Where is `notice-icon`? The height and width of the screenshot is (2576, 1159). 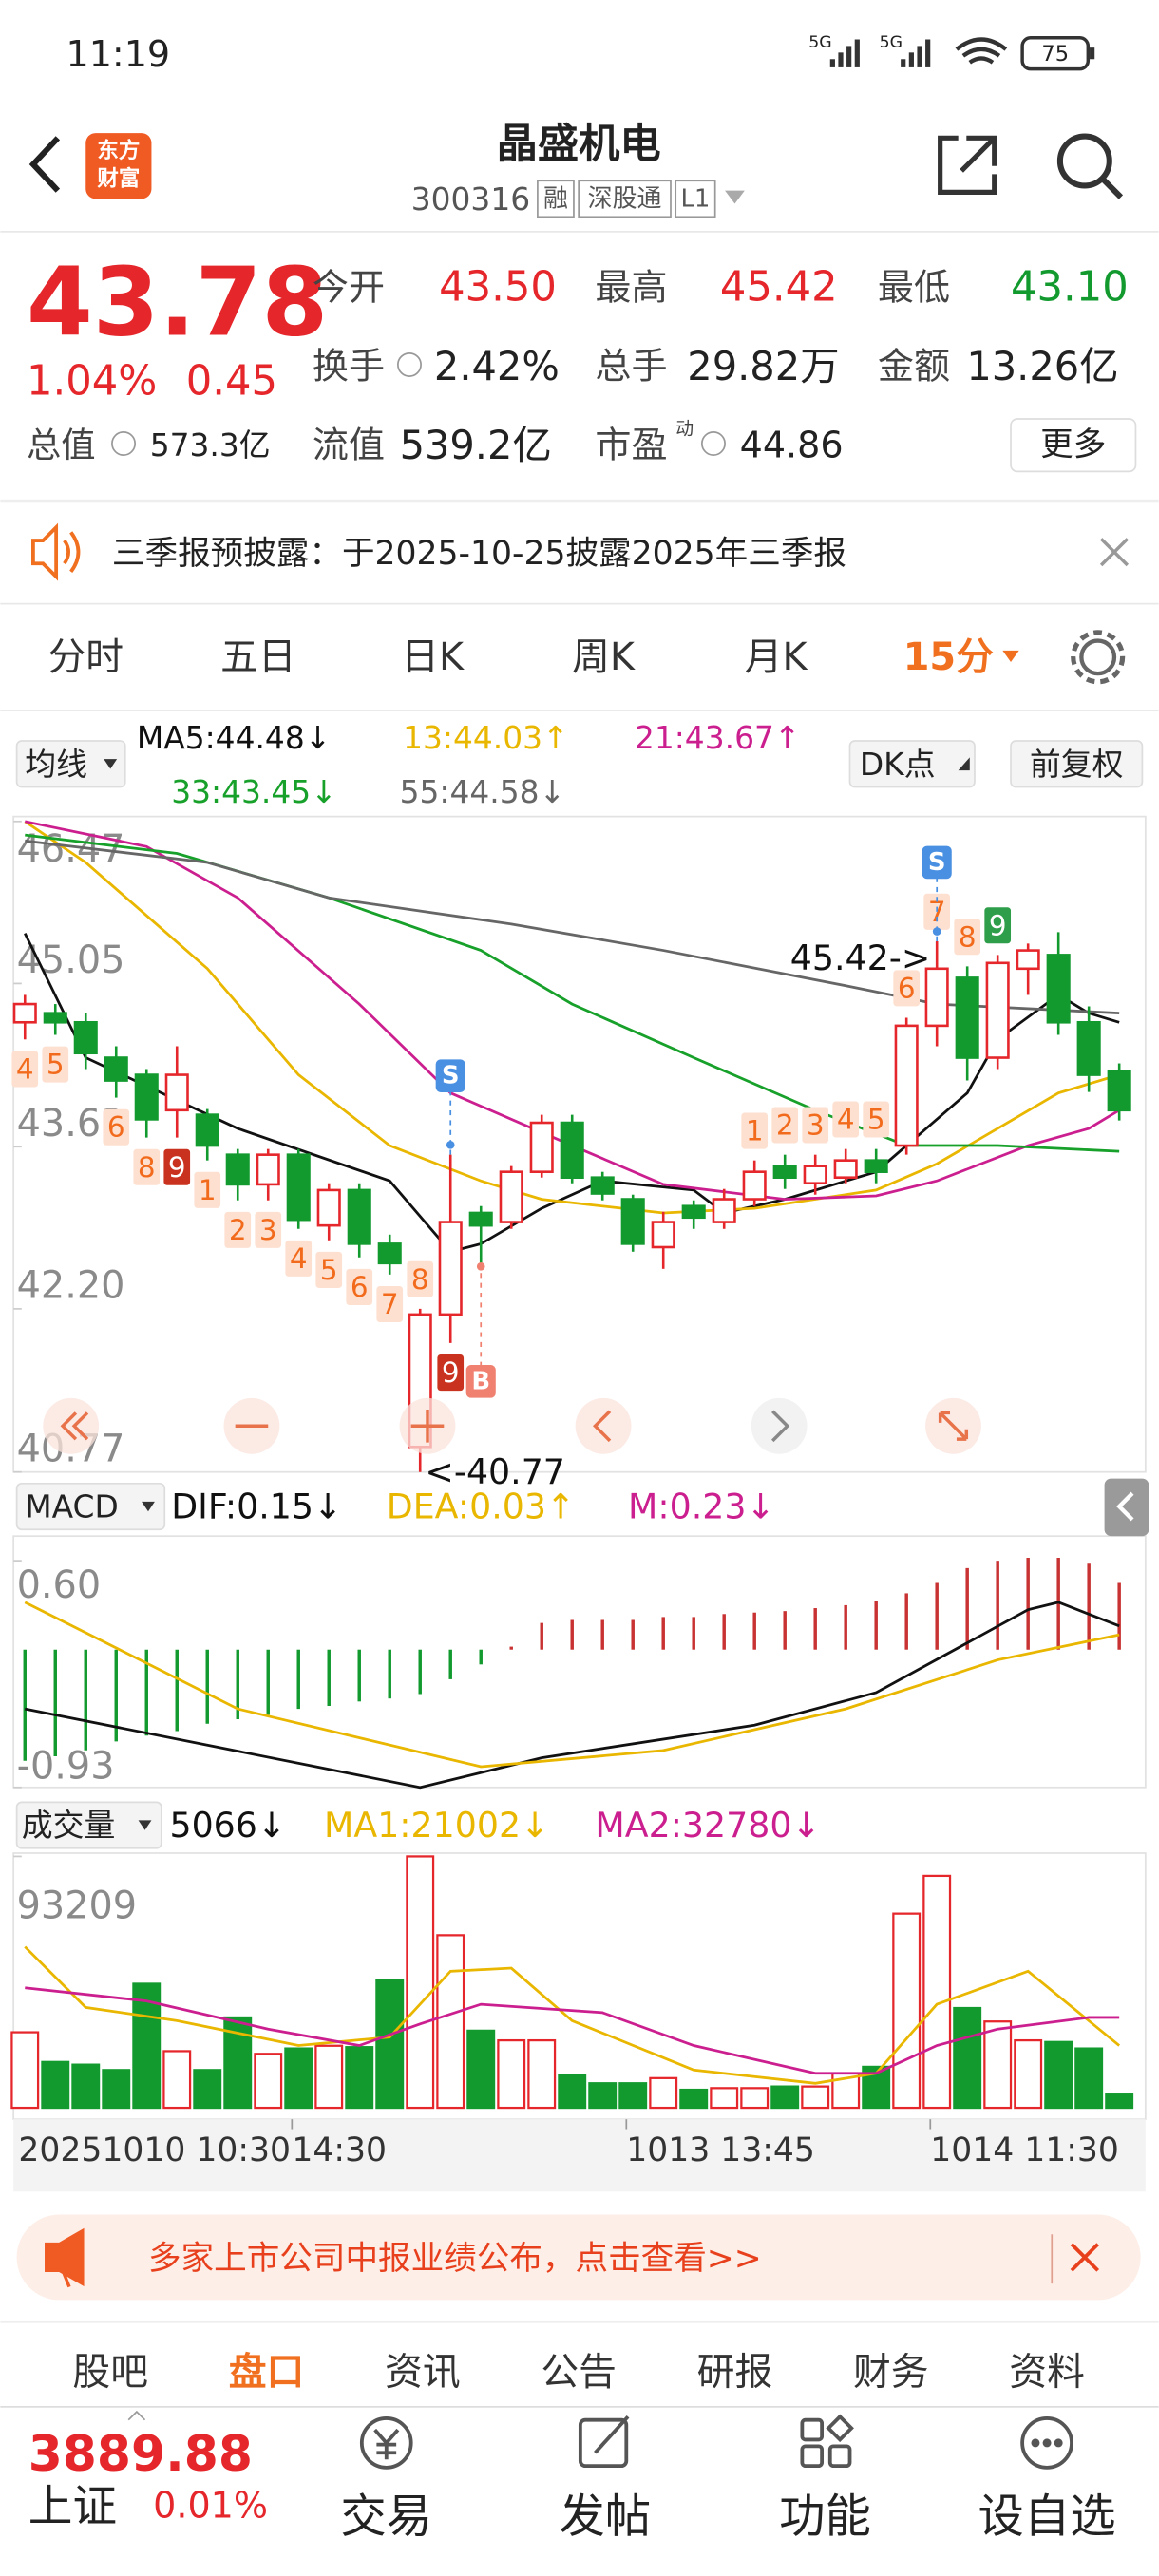 notice-icon is located at coordinates (56, 551).